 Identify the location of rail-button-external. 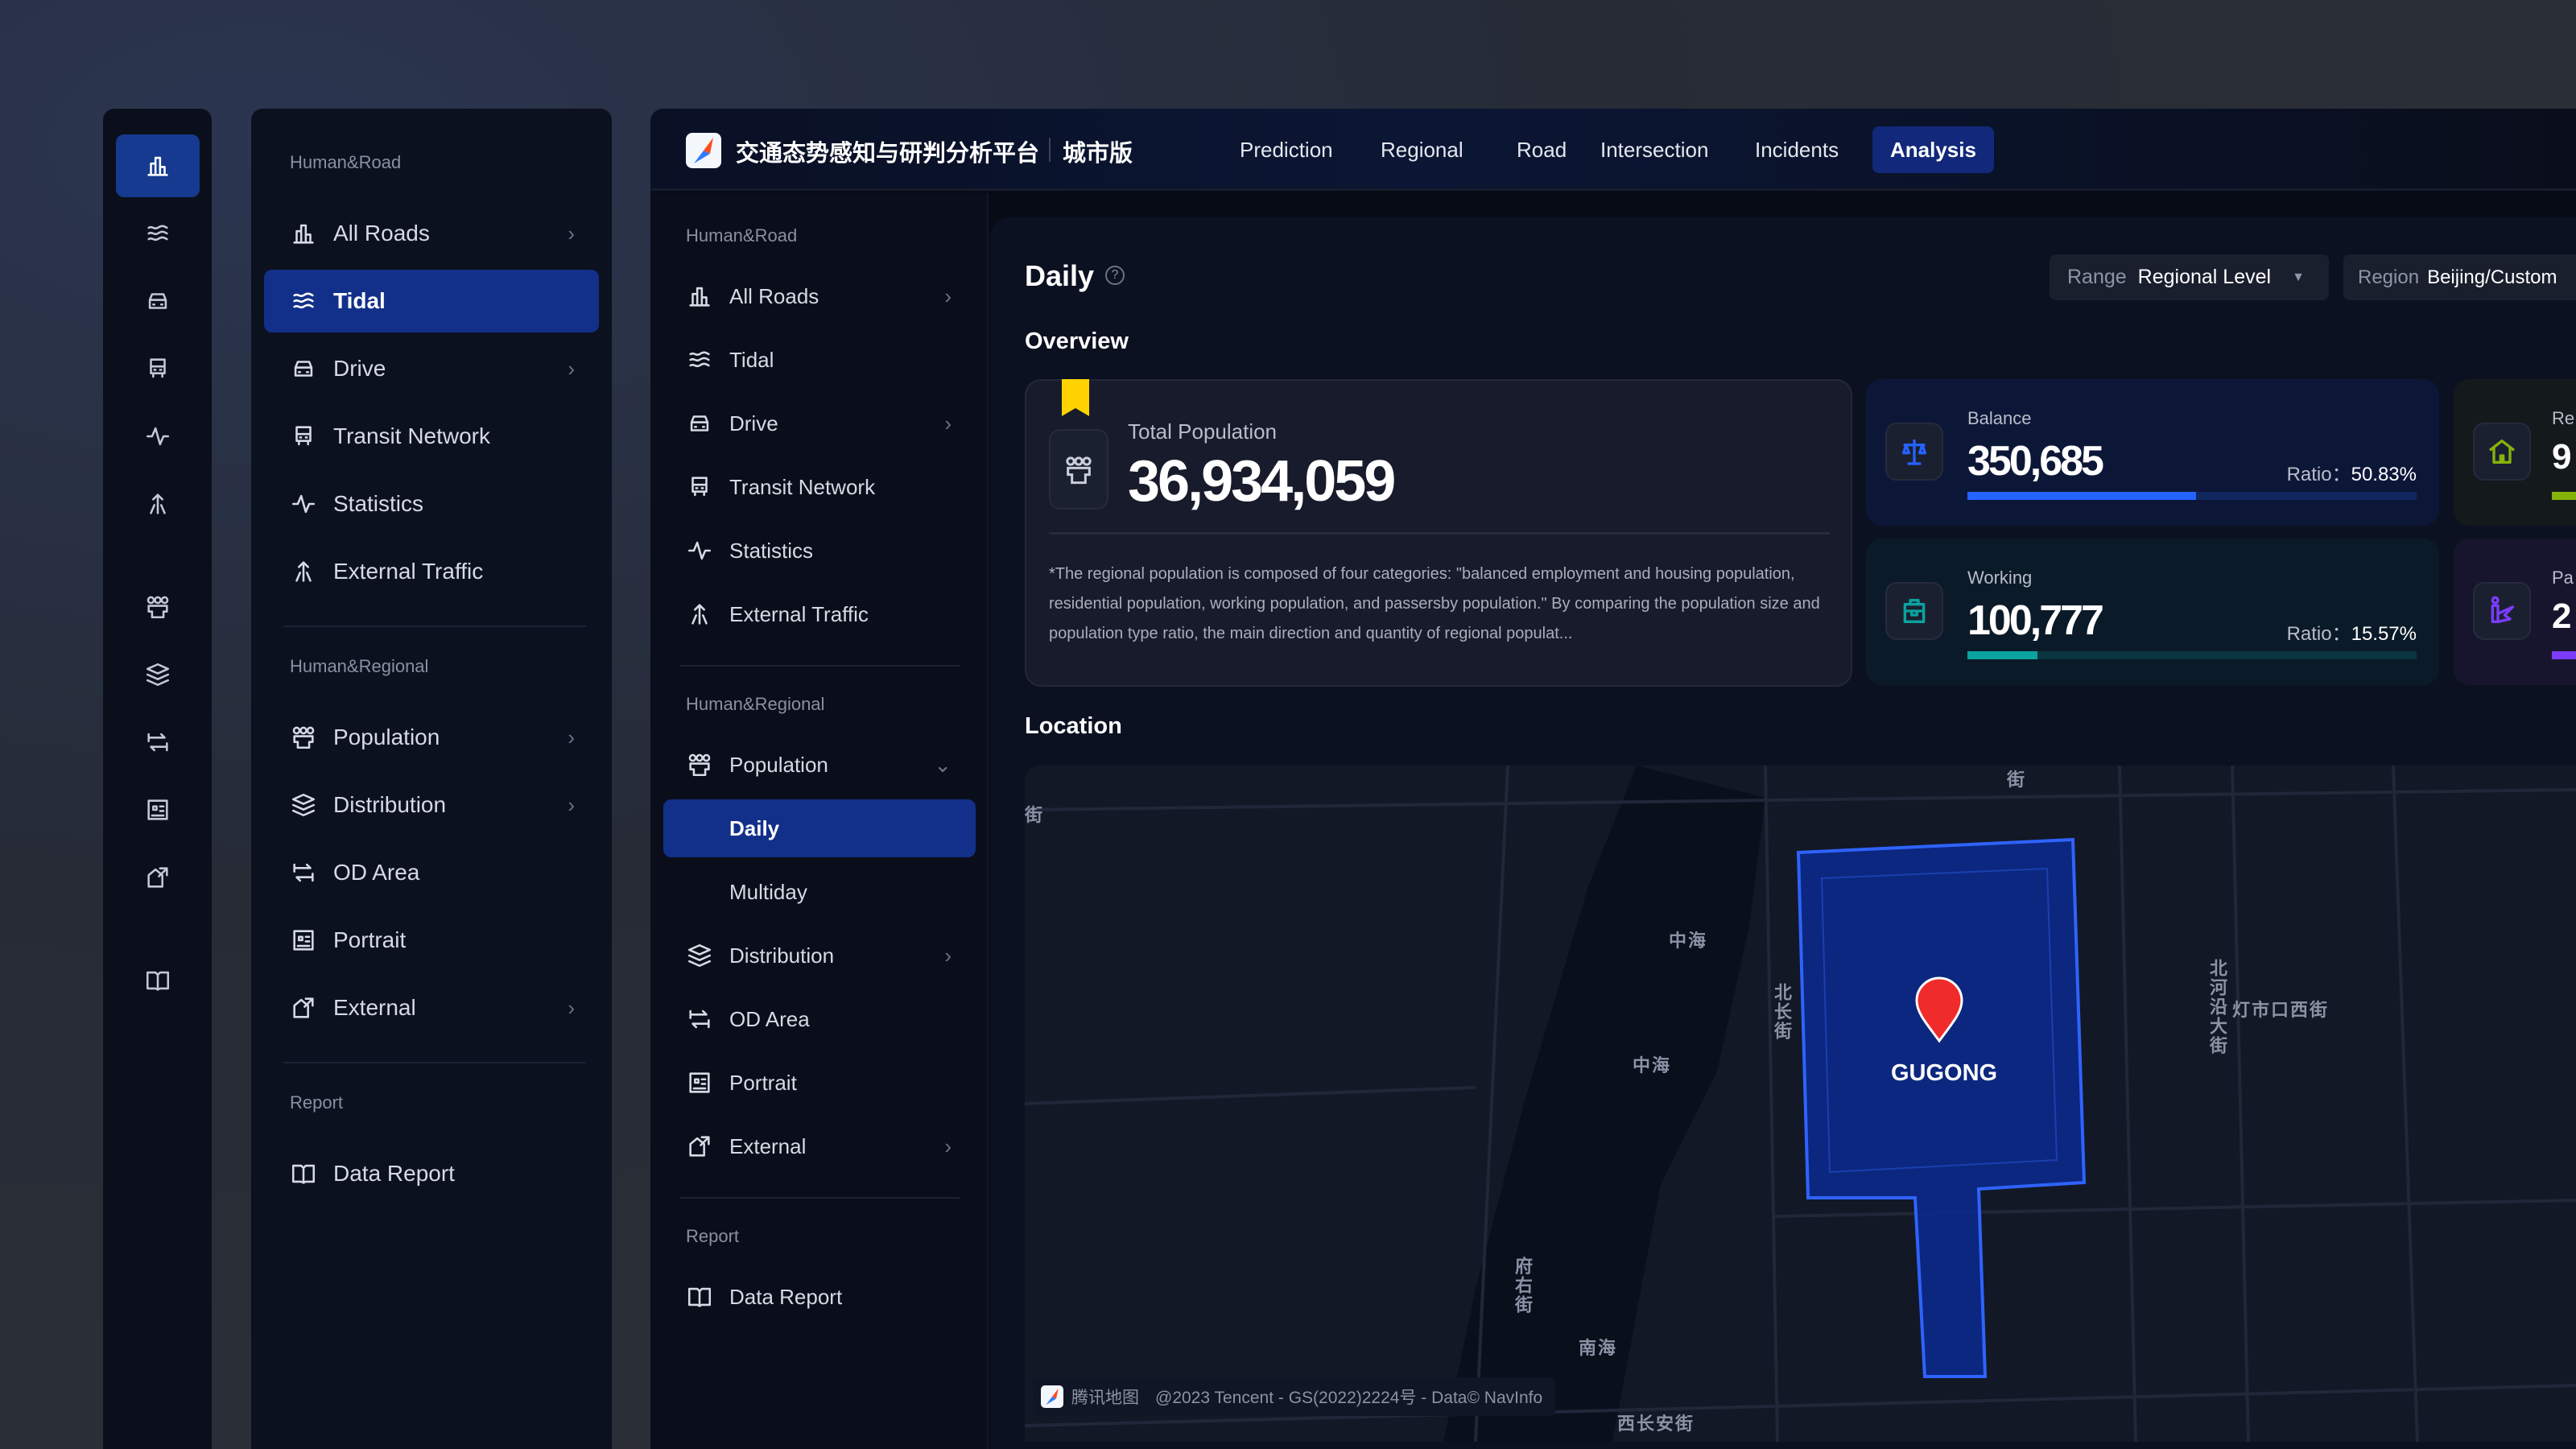
(158, 877).